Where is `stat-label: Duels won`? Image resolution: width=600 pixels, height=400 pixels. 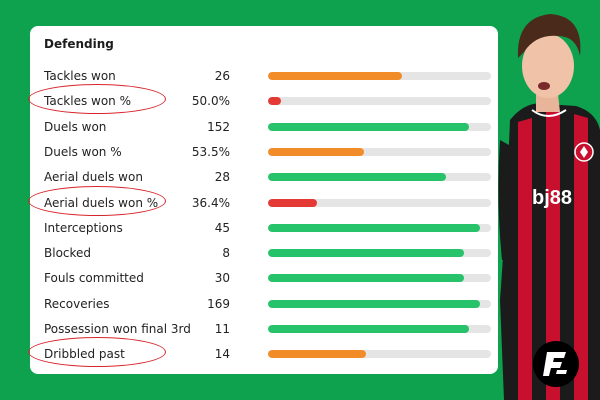
stat-label: Duels won is located at coordinates (75, 126).